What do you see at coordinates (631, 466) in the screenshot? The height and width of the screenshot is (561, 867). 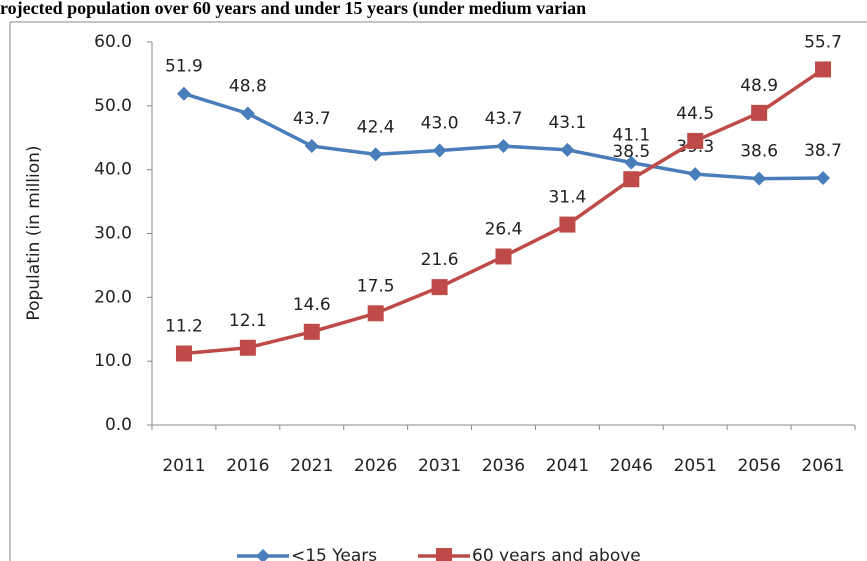 I see `x-tick-label: 2046` at bounding box center [631, 466].